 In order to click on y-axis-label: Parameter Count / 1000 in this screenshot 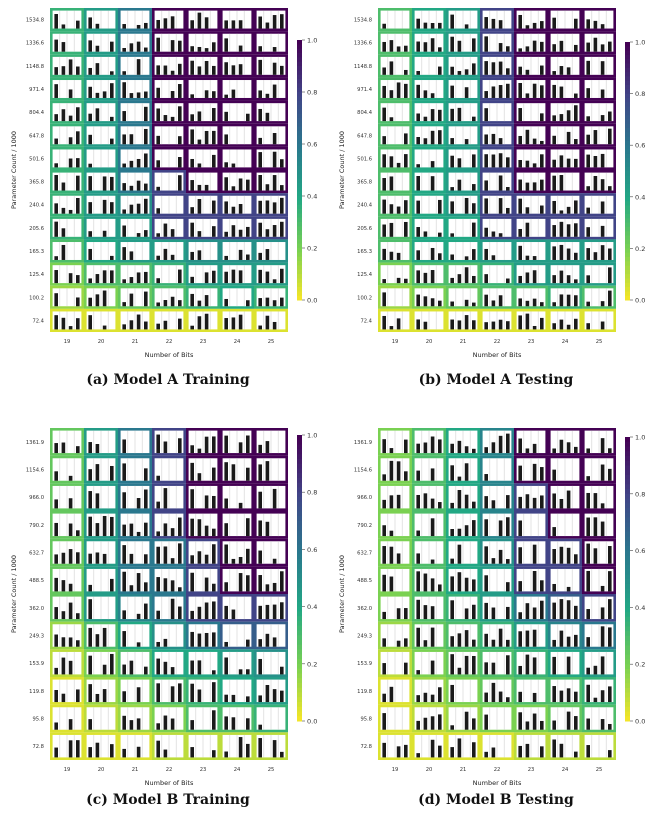, I will do `click(14, 170)`.